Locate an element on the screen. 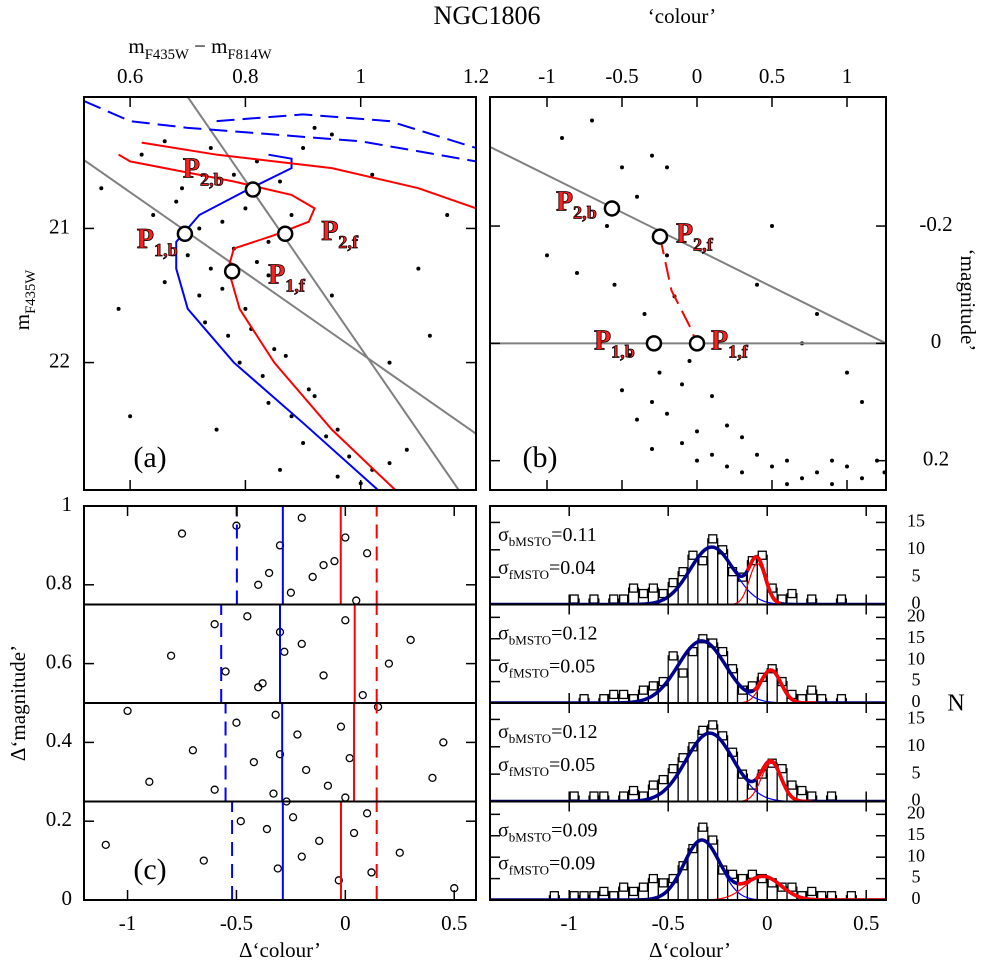  y-tick-label: 0.4 is located at coordinates (59, 740).